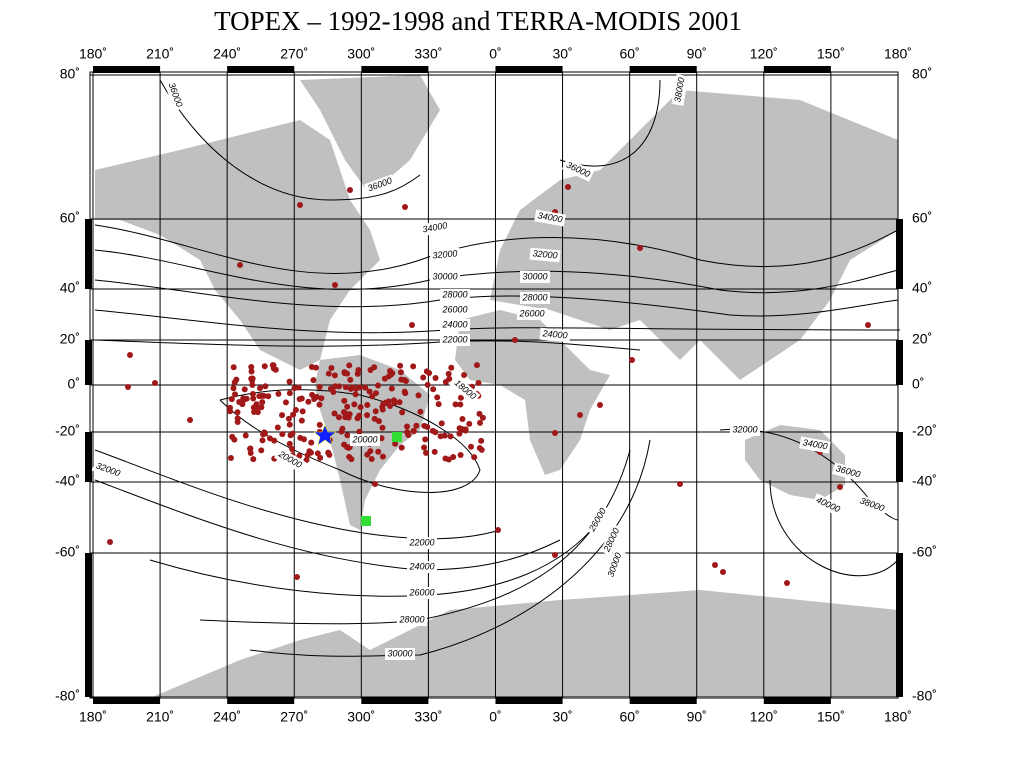  What do you see at coordinates (697, 54) in the screenshot?
I see `lon-label: 90˚` at bounding box center [697, 54].